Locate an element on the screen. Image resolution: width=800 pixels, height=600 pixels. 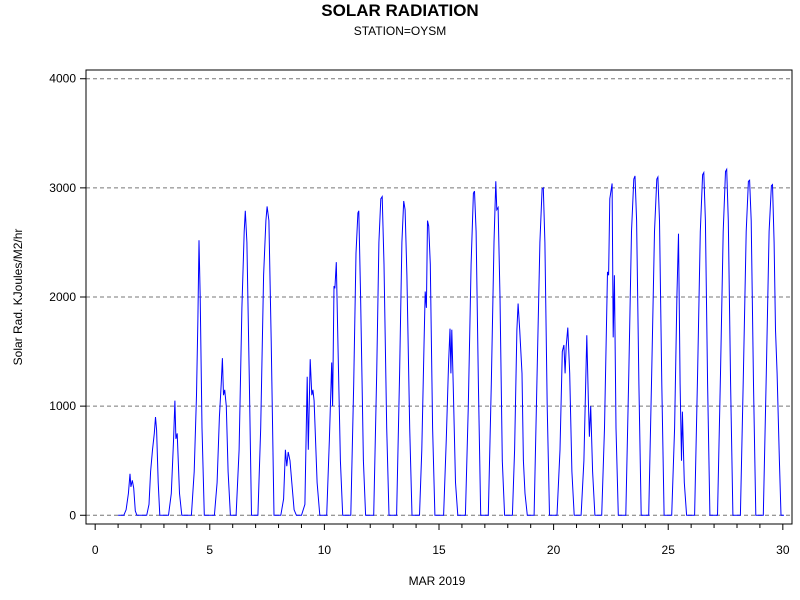
x-tick-label: 0 is located at coordinates (95, 550).